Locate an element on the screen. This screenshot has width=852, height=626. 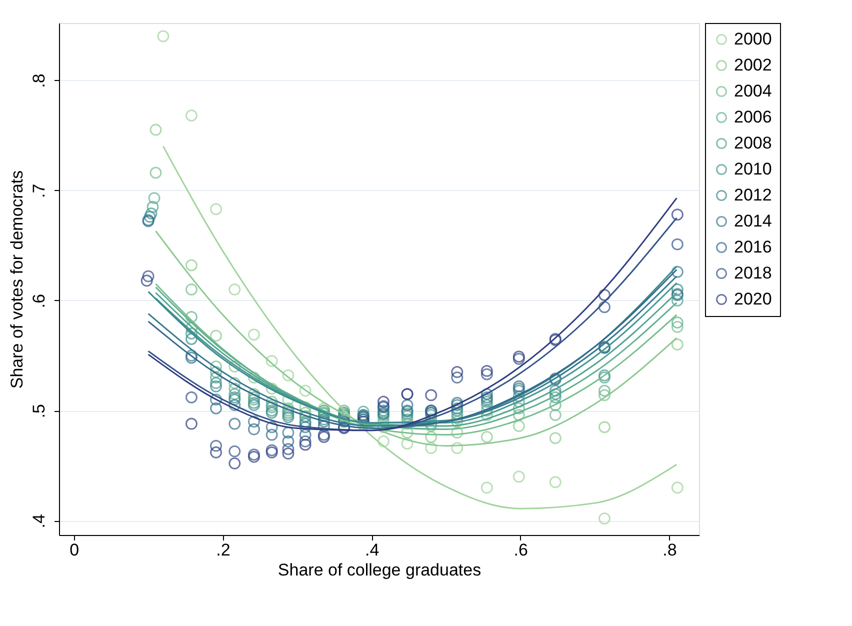
legend-label: 2020 is located at coordinates (753, 299).